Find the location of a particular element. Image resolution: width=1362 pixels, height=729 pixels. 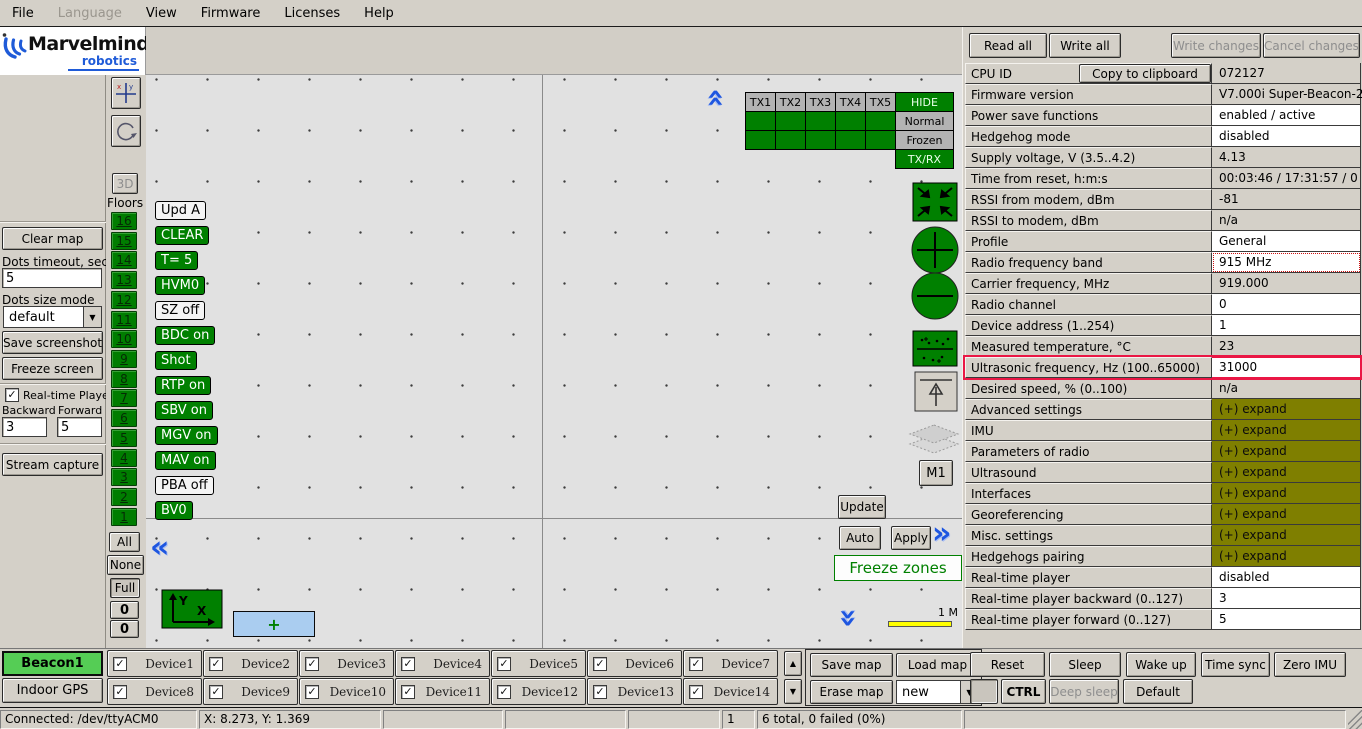

freeze-screen-button: Freeze screen is located at coordinates (52, 368).